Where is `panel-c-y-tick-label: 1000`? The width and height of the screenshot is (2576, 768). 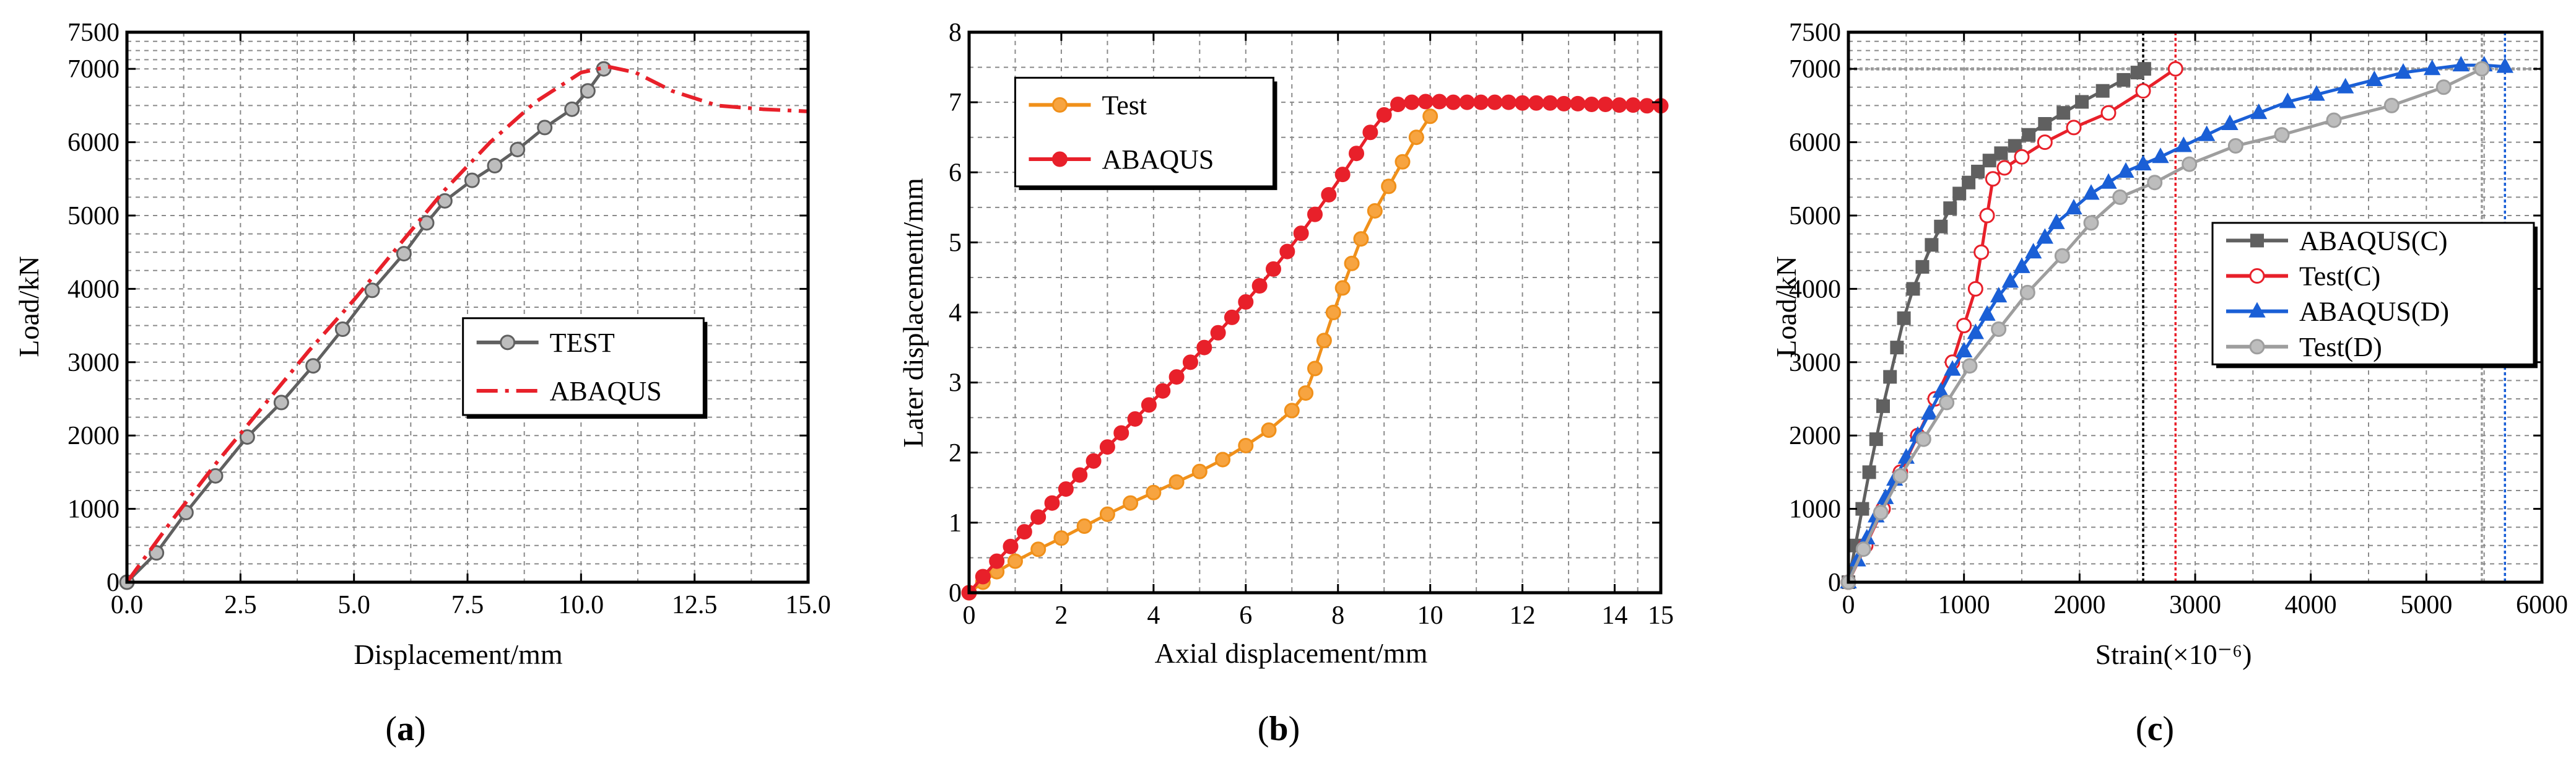 panel-c-y-tick-label: 1000 is located at coordinates (1815, 509).